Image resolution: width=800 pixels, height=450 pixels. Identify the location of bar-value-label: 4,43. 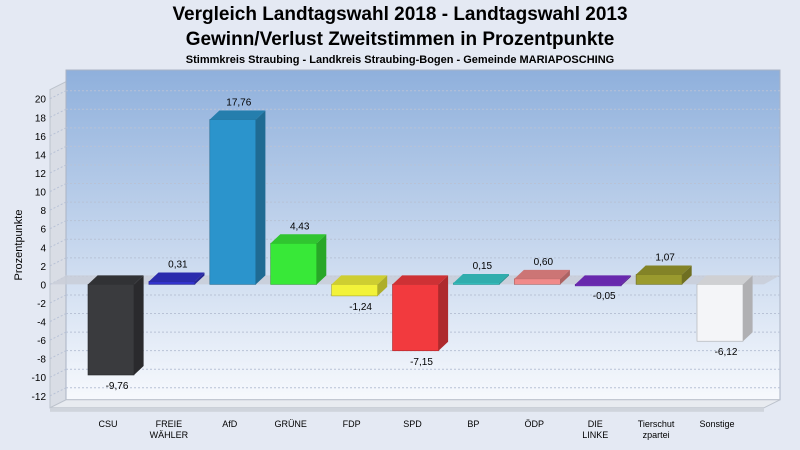
(300, 226).